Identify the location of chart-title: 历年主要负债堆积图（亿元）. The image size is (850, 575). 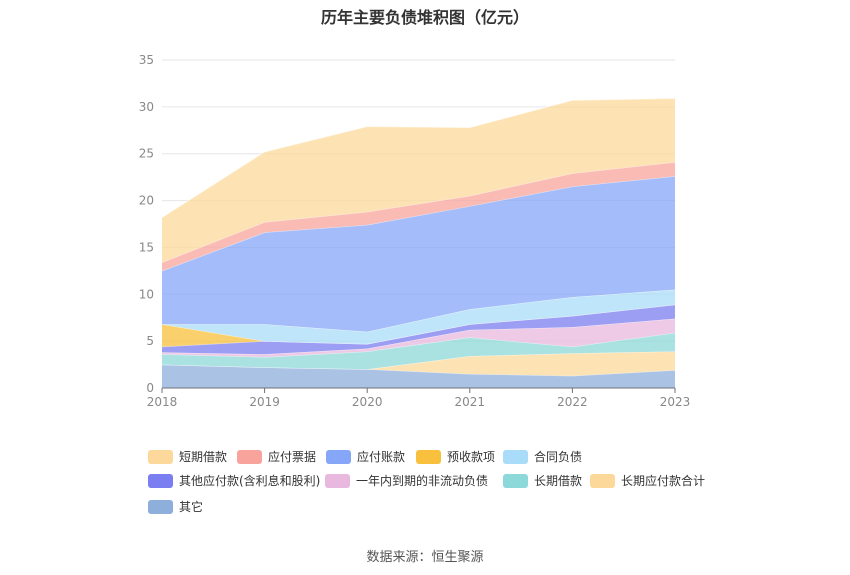
(424, 17).